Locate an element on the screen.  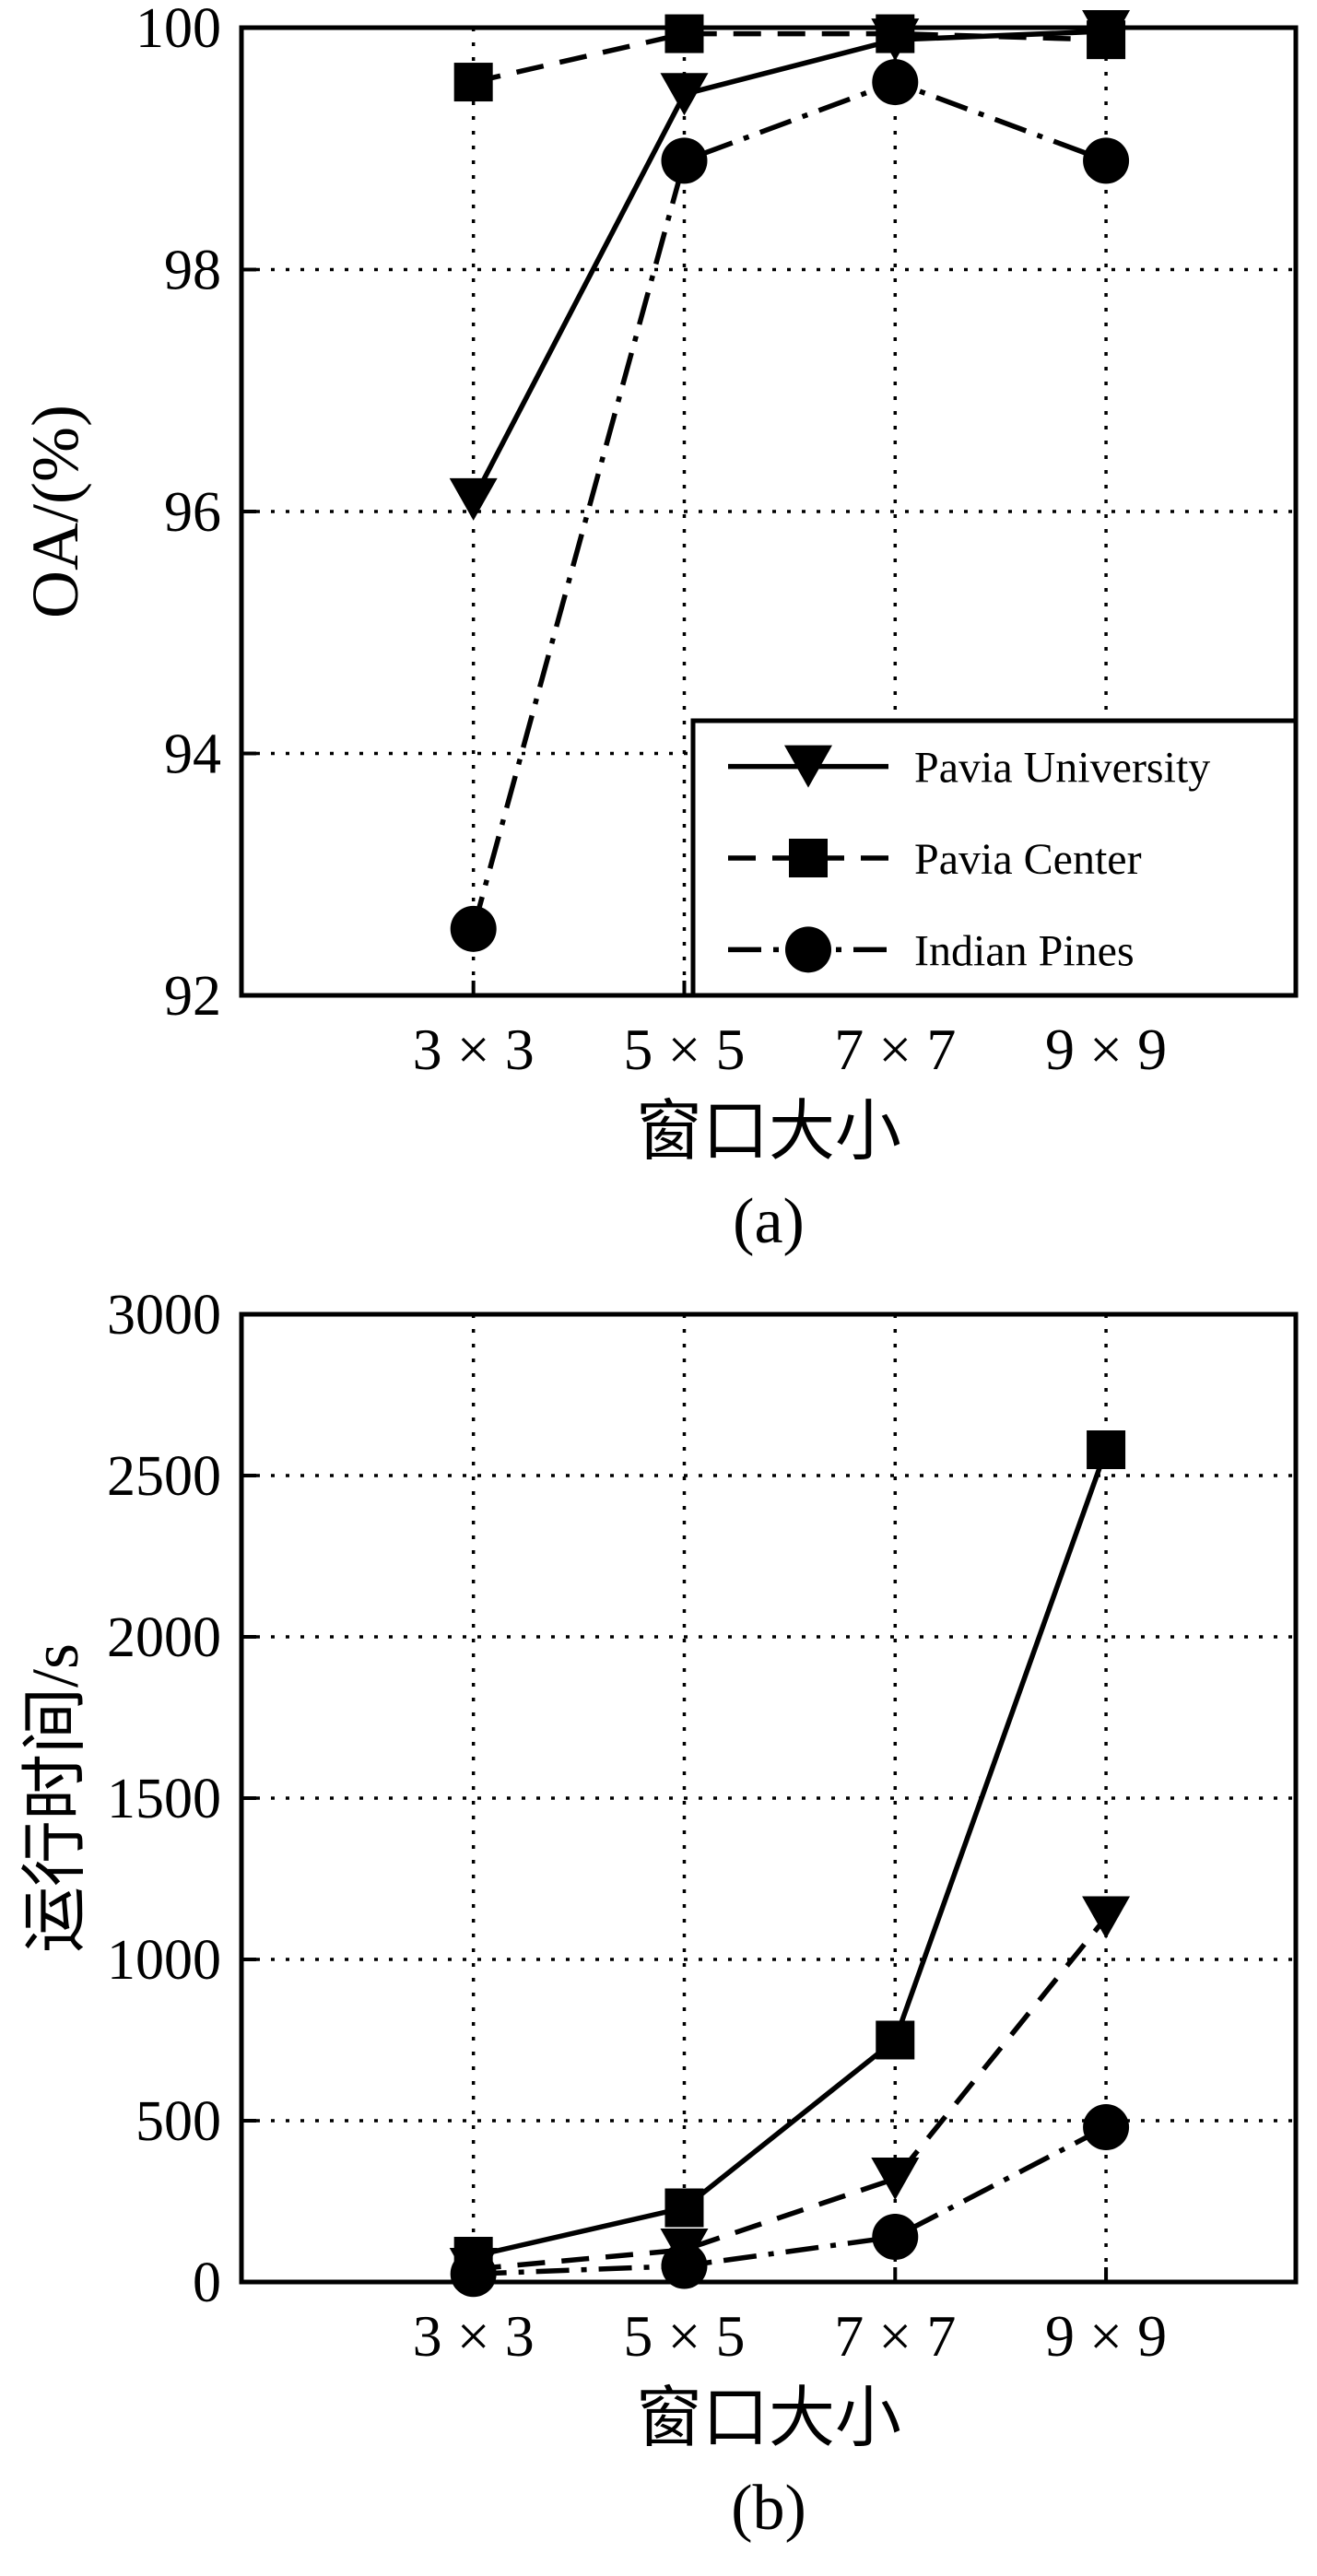
y-axis-title: 运行时间/s is located at coordinates (55, 1798).